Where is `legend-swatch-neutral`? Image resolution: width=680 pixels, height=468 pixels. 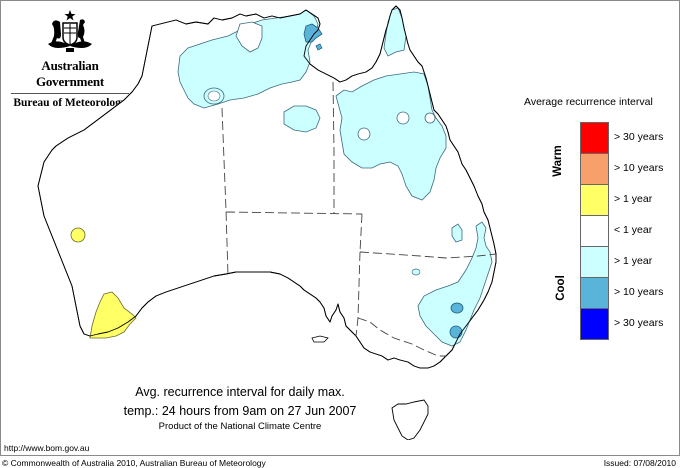
legend-swatch-neutral is located at coordinates (594, 231).